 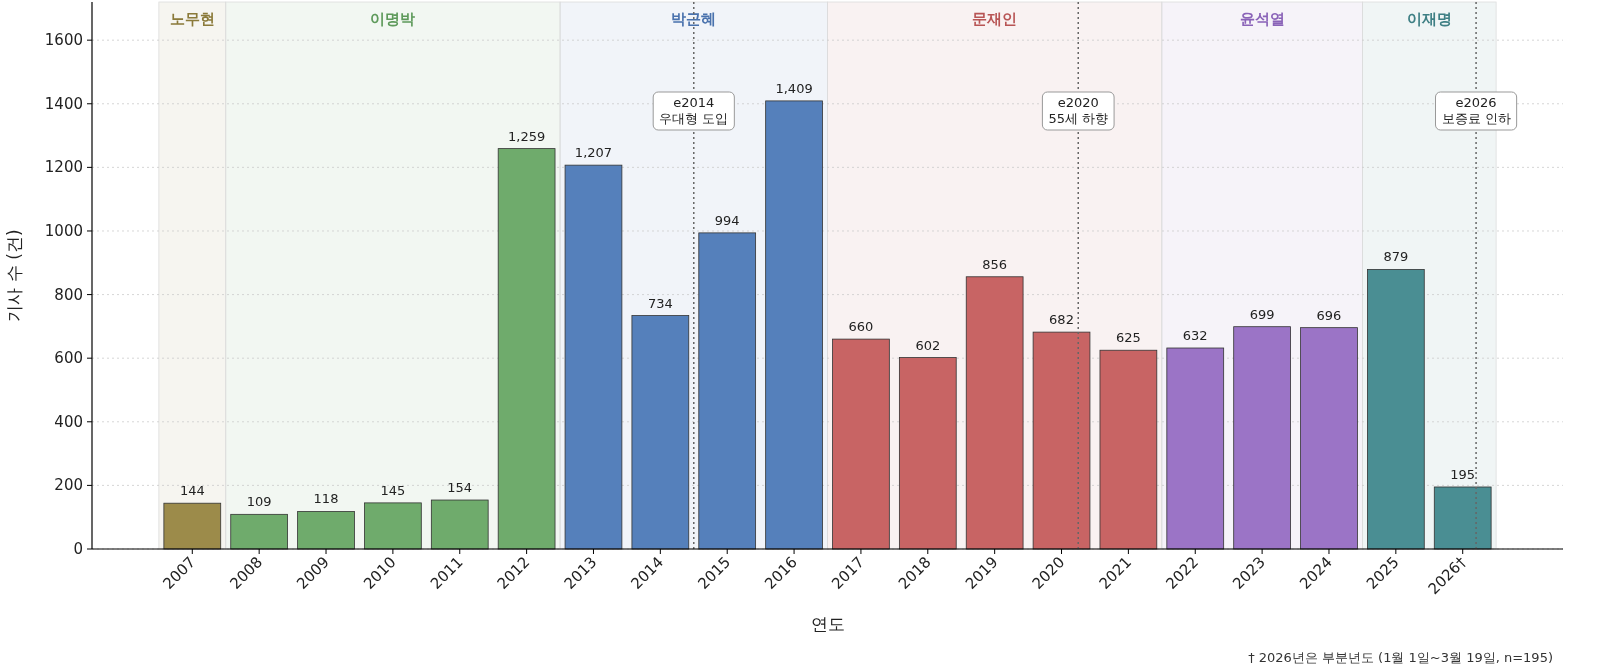 I want to click on data-label: 660, so click(x=861, y=327).